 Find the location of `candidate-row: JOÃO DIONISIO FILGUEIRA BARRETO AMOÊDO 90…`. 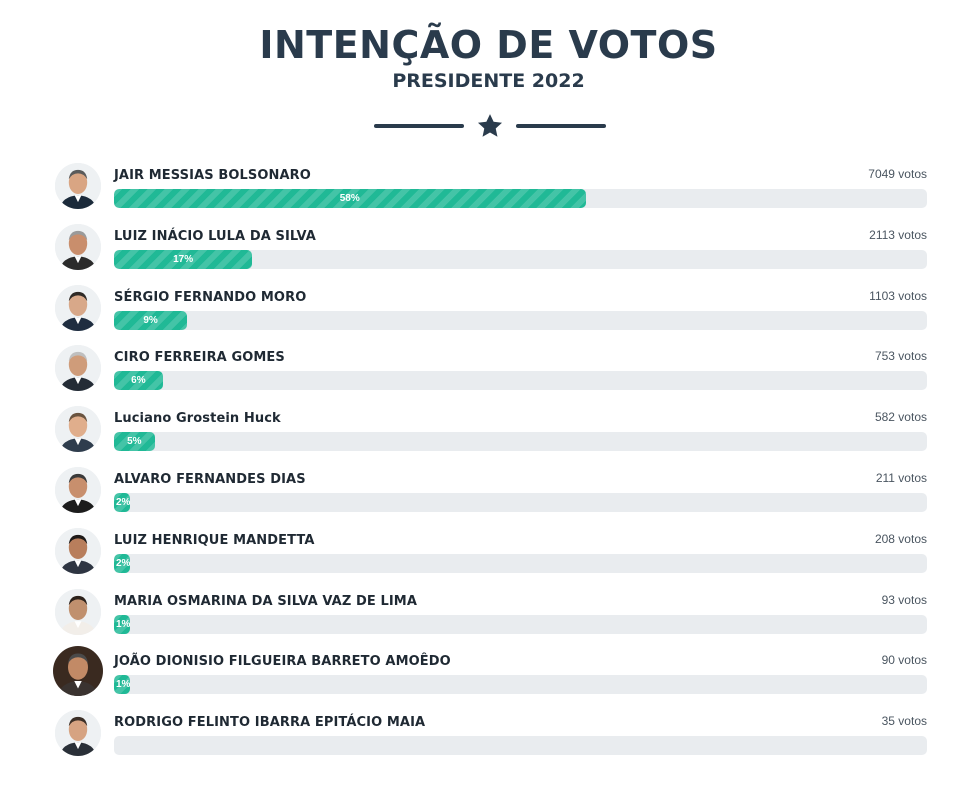

candidate-row: JOÃO DIONISIO FILGUEIRA BARRETO AMOÊDO 90… is located at coordinates (492, 676).